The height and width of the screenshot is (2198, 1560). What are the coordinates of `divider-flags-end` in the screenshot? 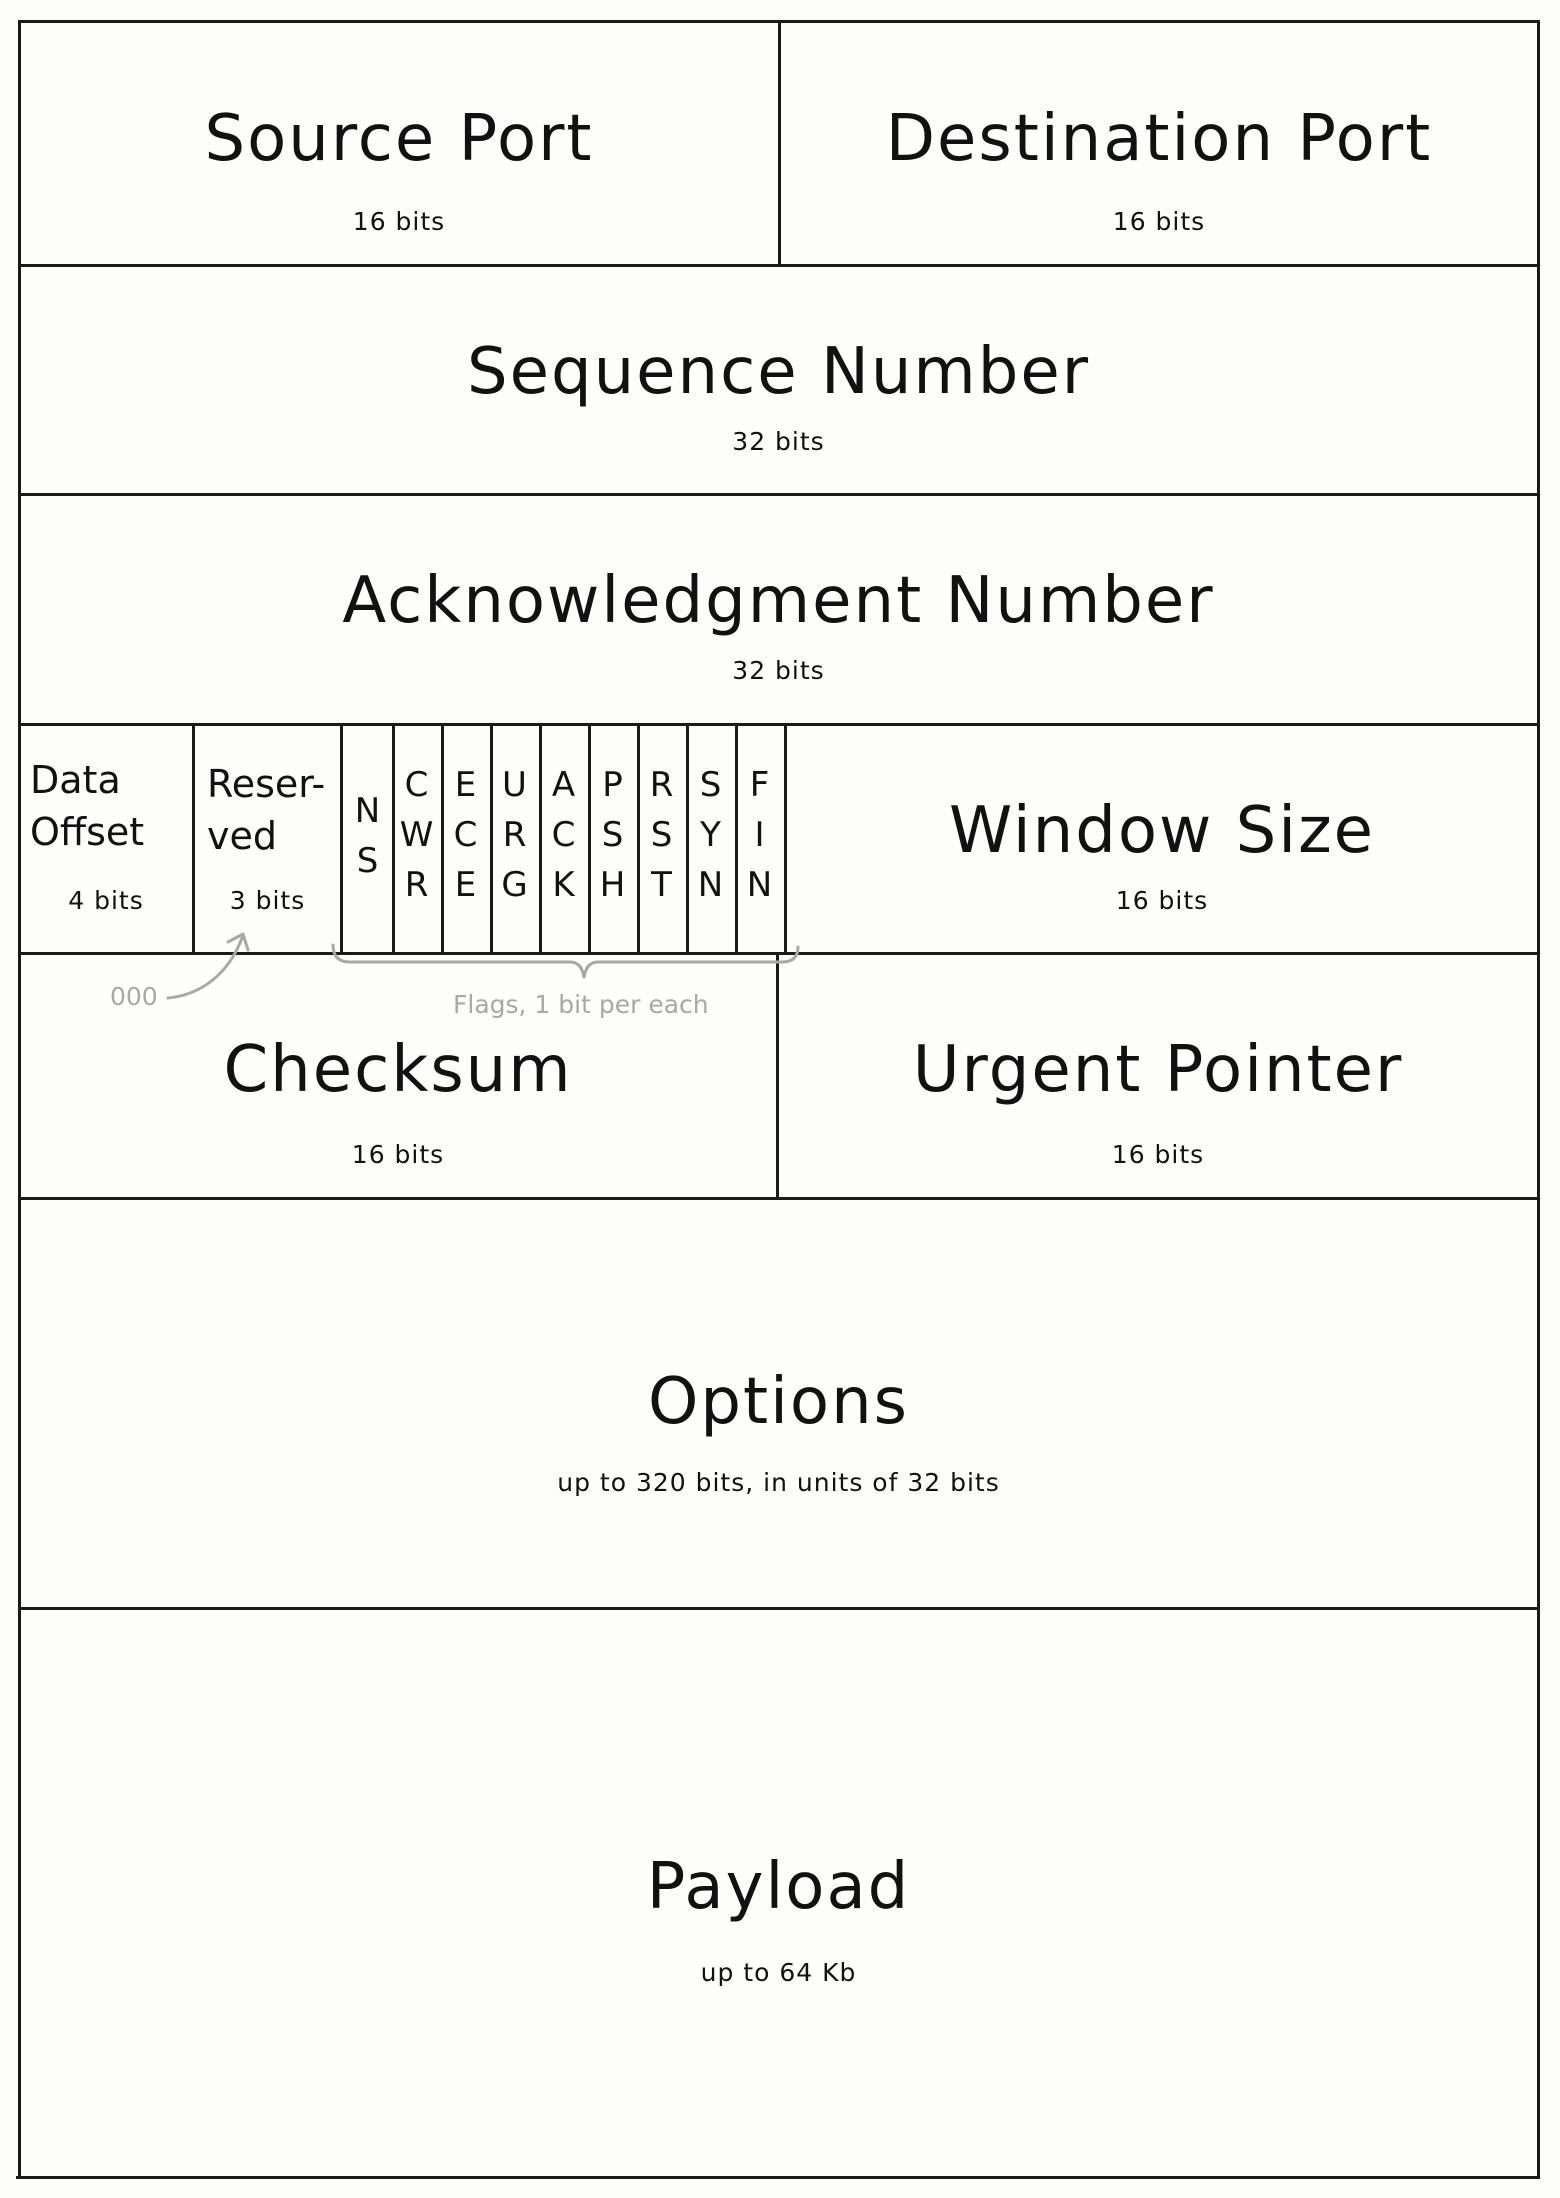 It's located at (785, 838).